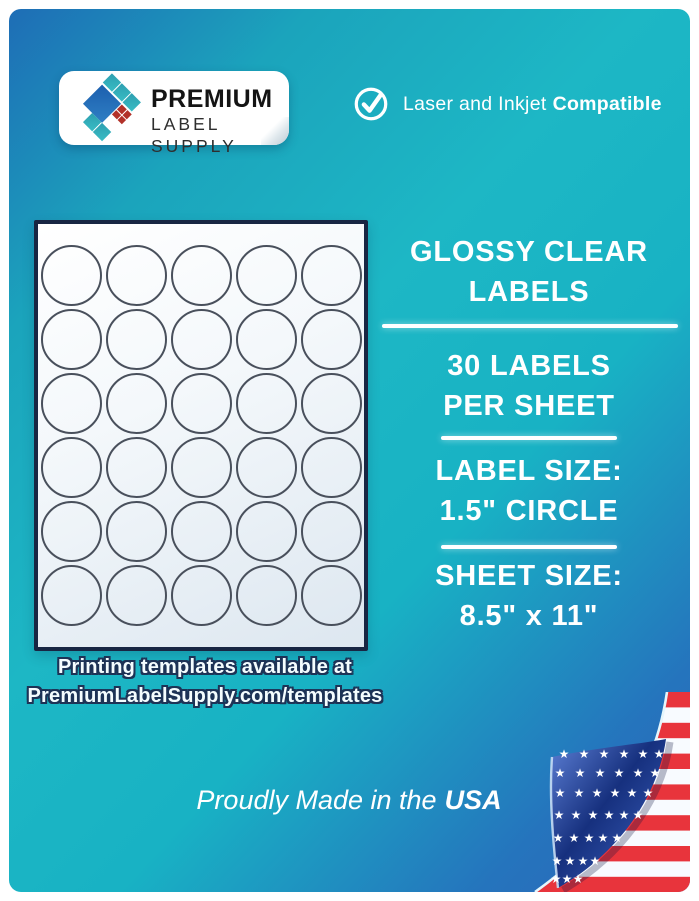 The height and width of the screenshot is (901, 699). I want to click on spec-labels-per-sheet: 30 LABELS PER SHEET, so click(529, 386).